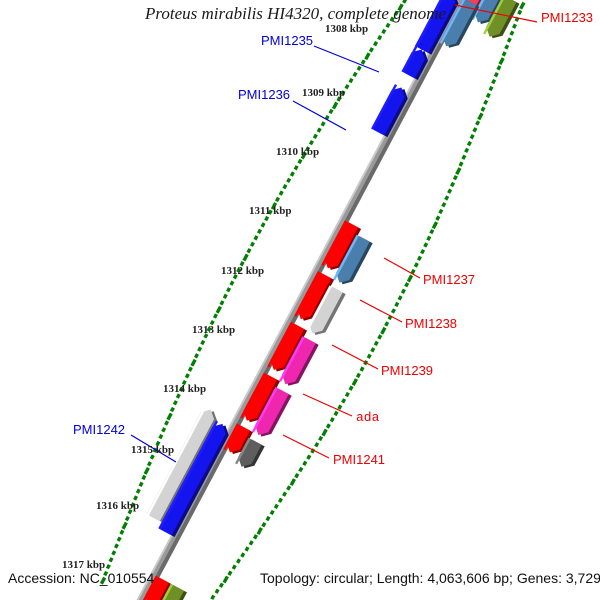  Describe the element at coordinates (153, 450) in the screenshot. I see `scale-tick-label: 1315 kbp` at that location.